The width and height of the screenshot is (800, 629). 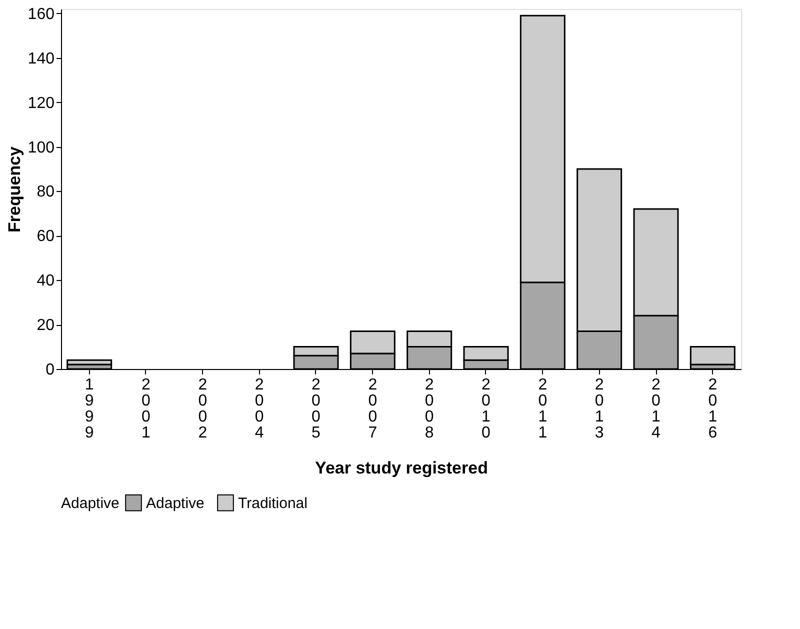 What do you see at coordinates (713, 409) in the screenshot?
I see `x-tick-label: 2016` at bounding box center [713, 409].